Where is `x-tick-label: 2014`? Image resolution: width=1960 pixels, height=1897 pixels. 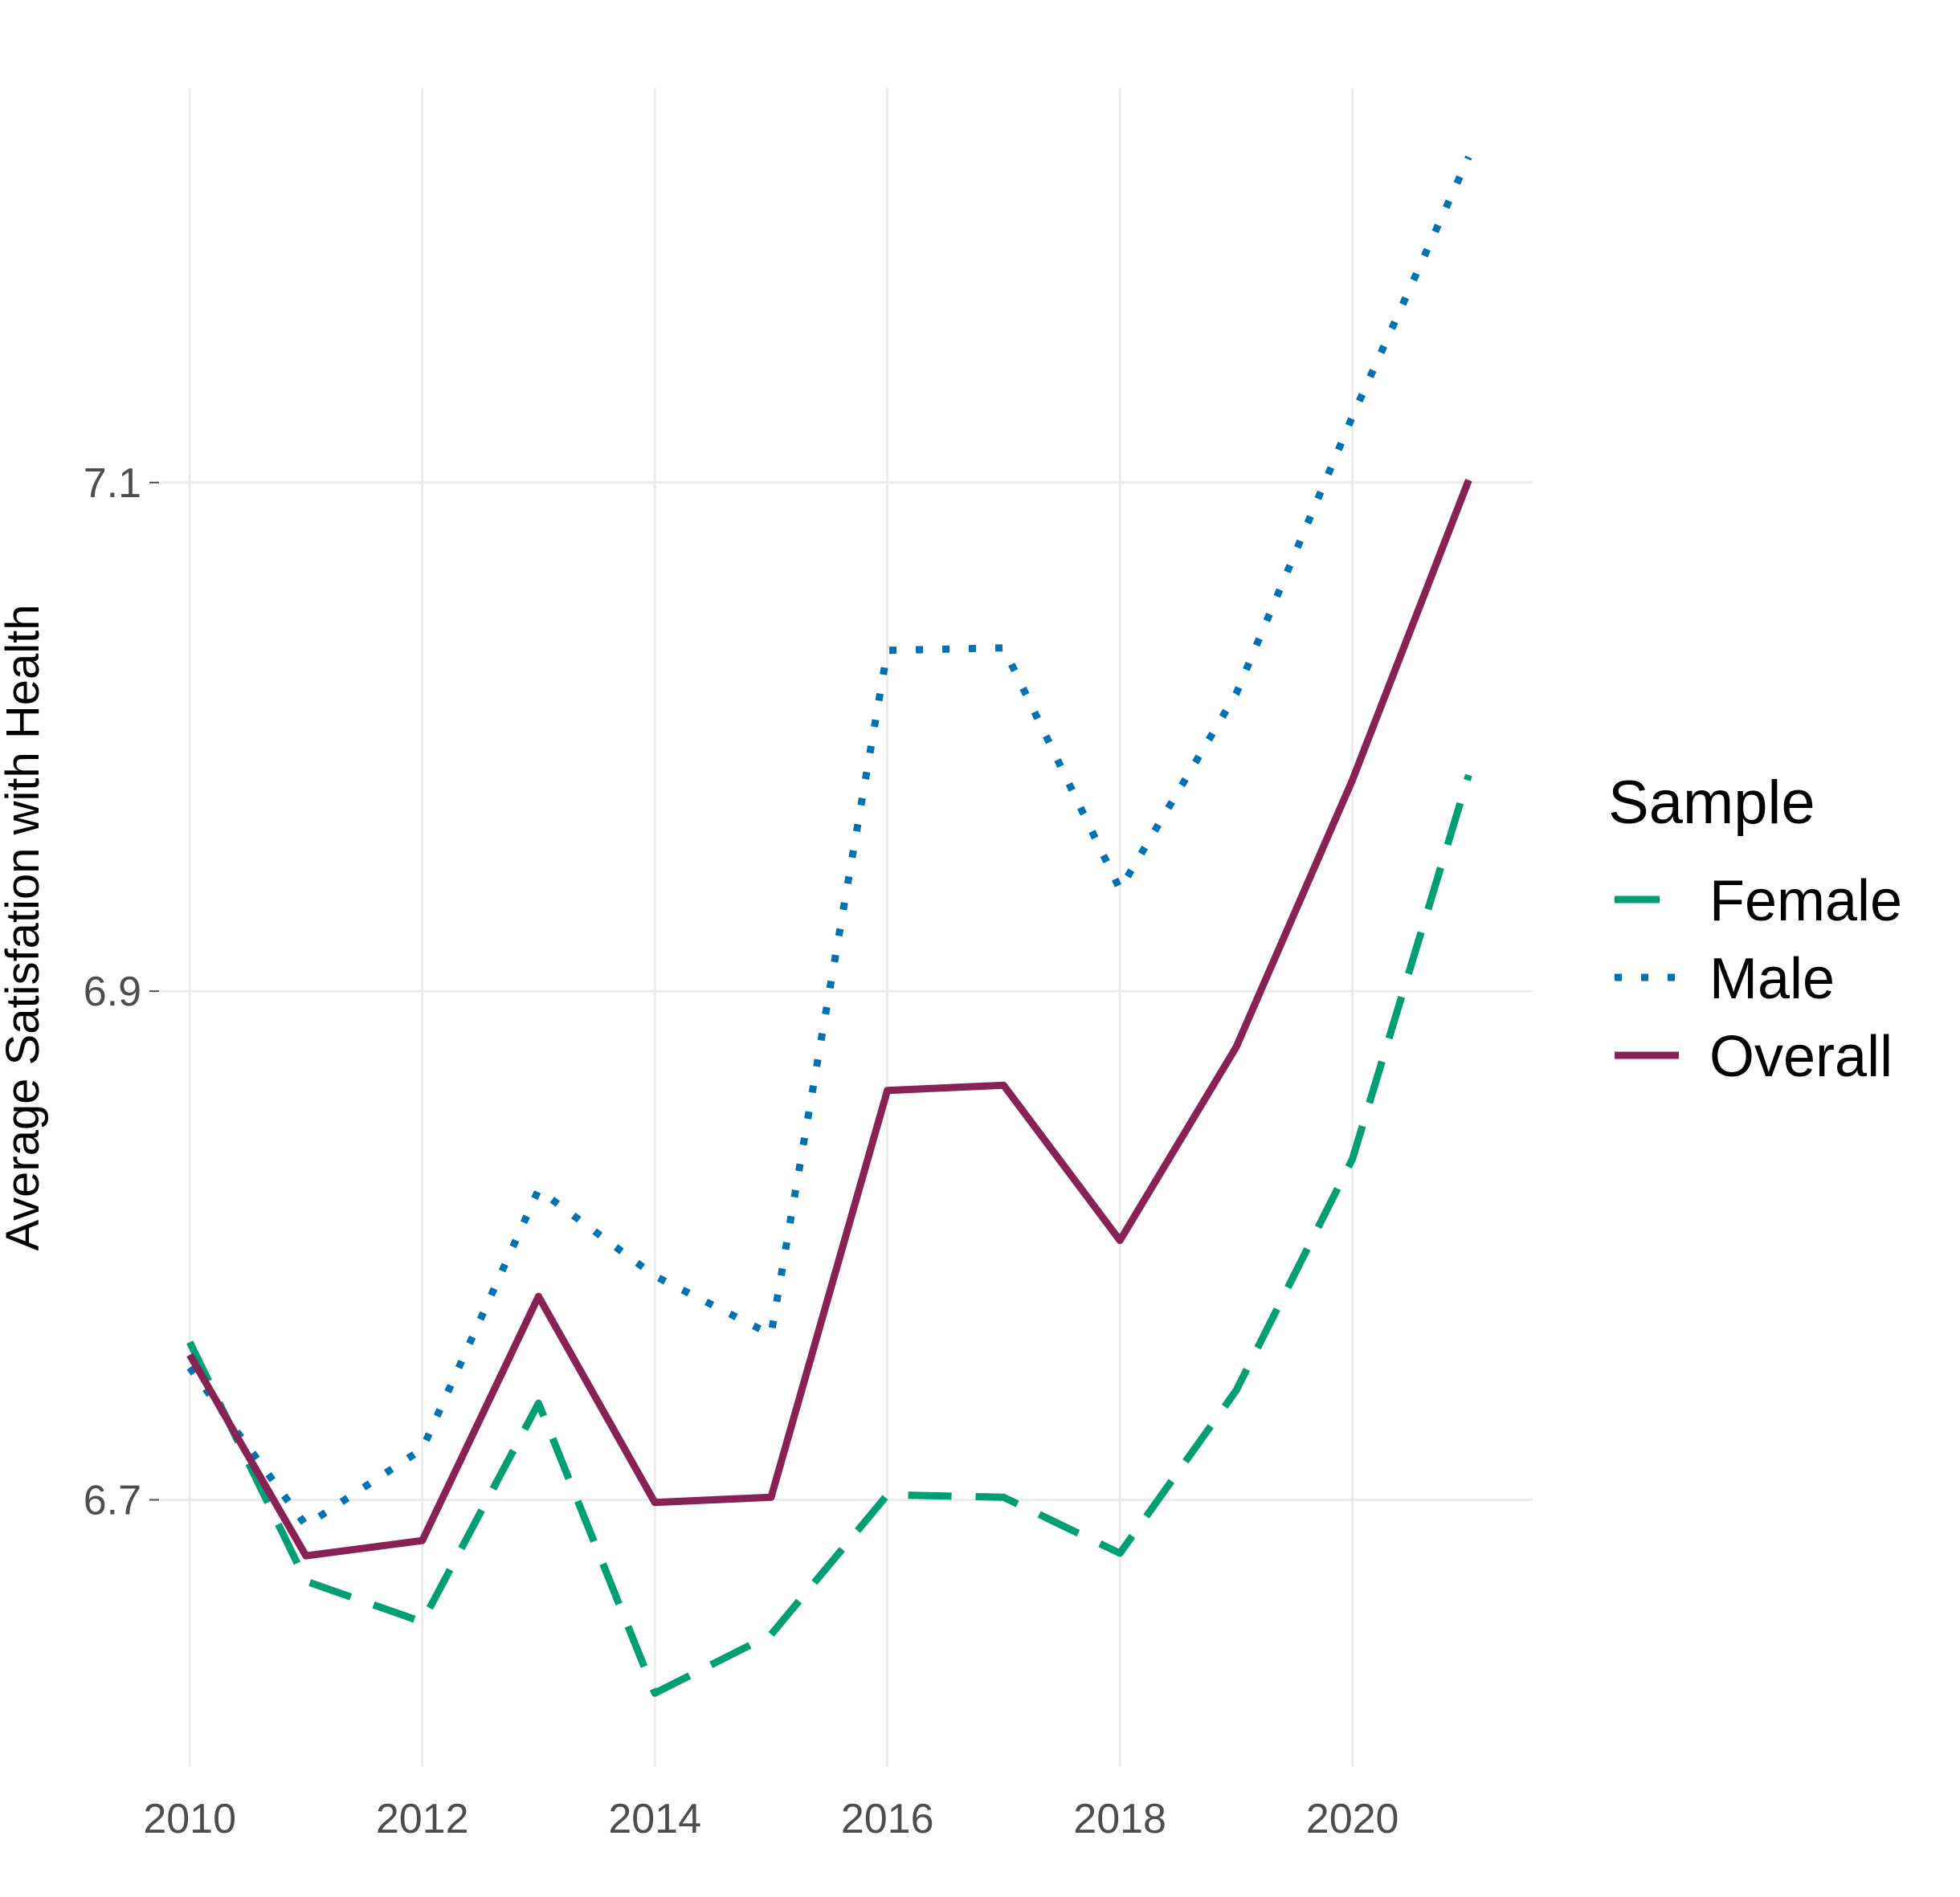
x-tick-label: 2014 is located at coordinates (654, 1819).